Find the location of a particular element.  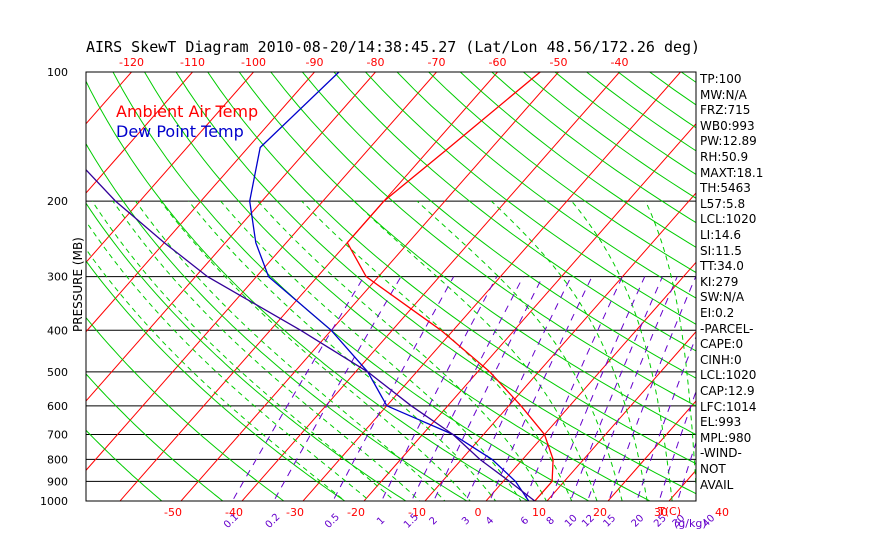

pressure-tick: 600 is located at coordinates (57, 406).